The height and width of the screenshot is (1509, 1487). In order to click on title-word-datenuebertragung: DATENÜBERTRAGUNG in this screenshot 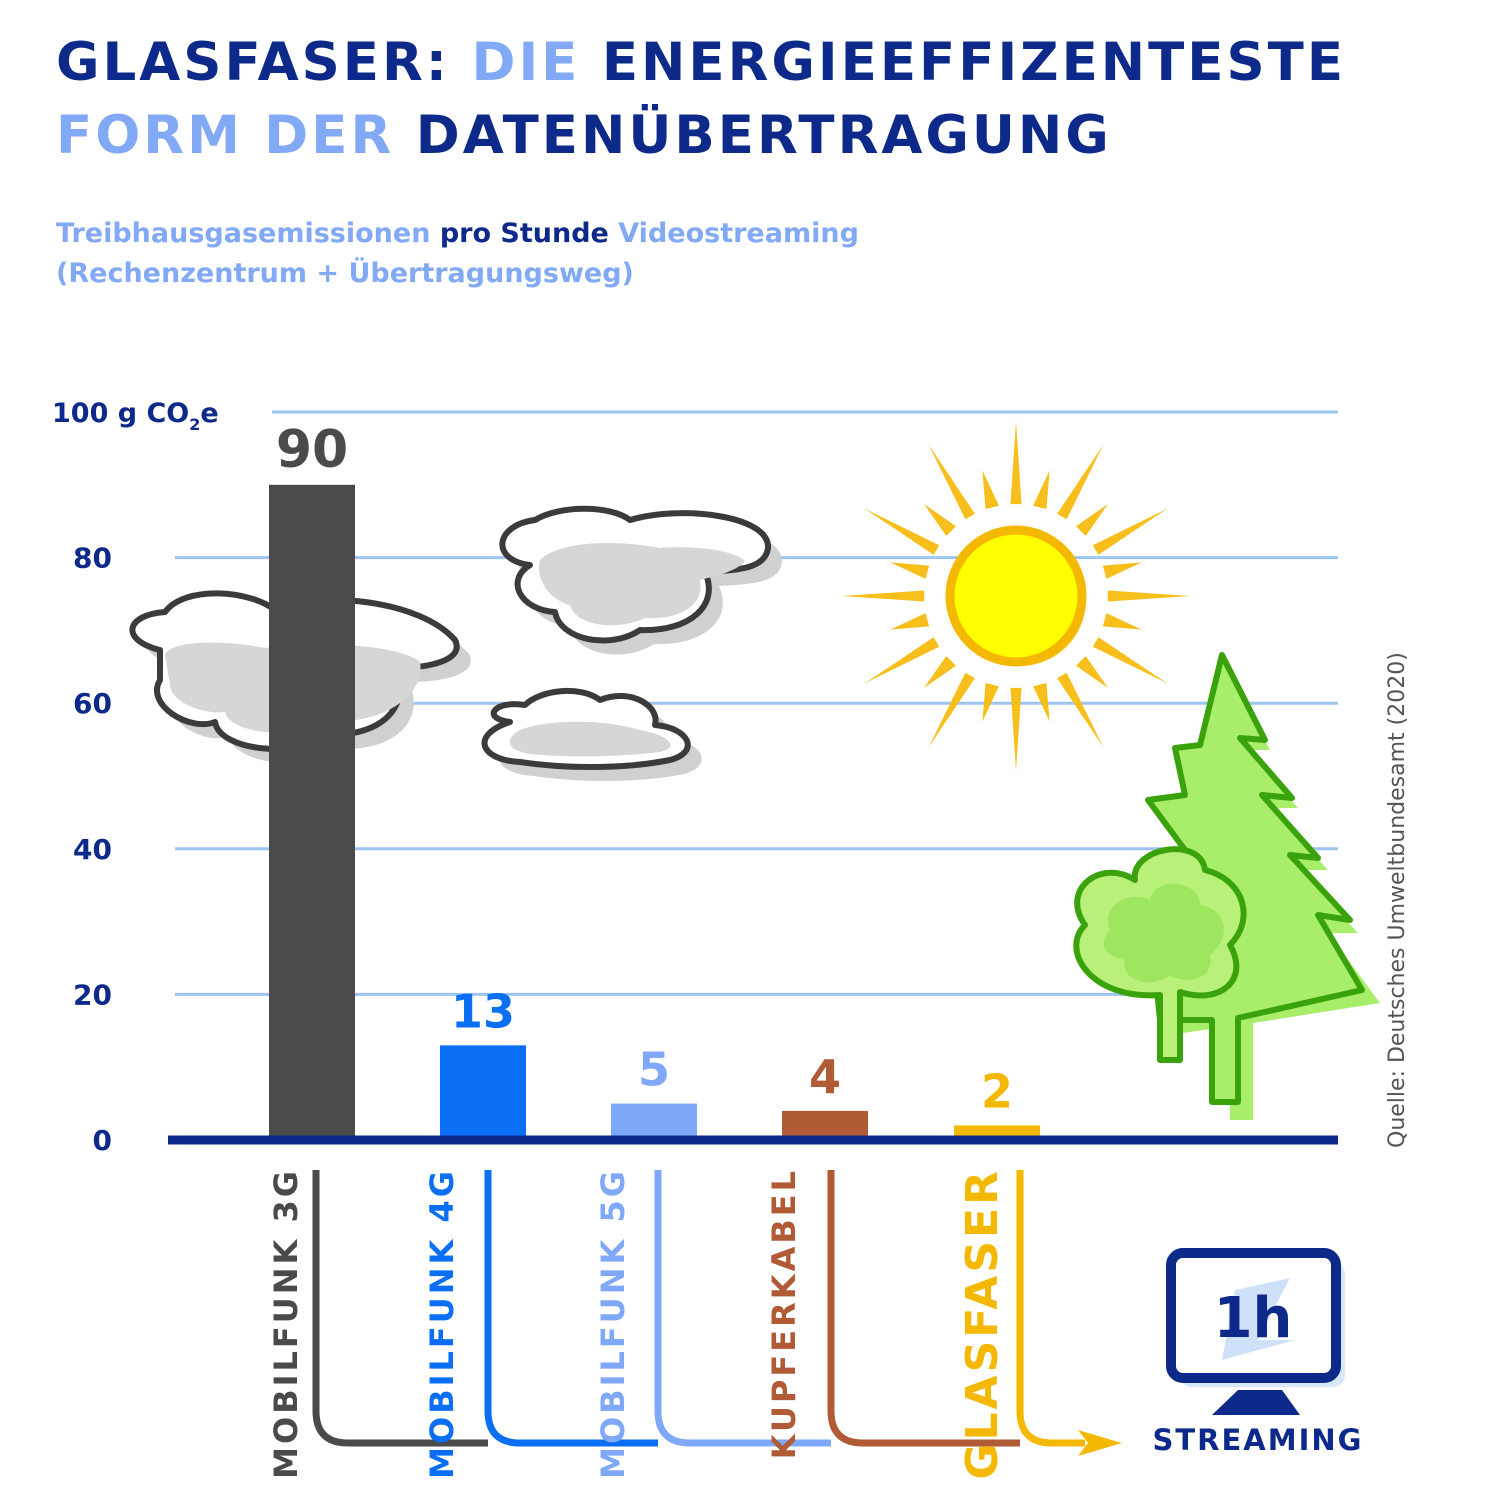, I will do `click(763, 135)`.